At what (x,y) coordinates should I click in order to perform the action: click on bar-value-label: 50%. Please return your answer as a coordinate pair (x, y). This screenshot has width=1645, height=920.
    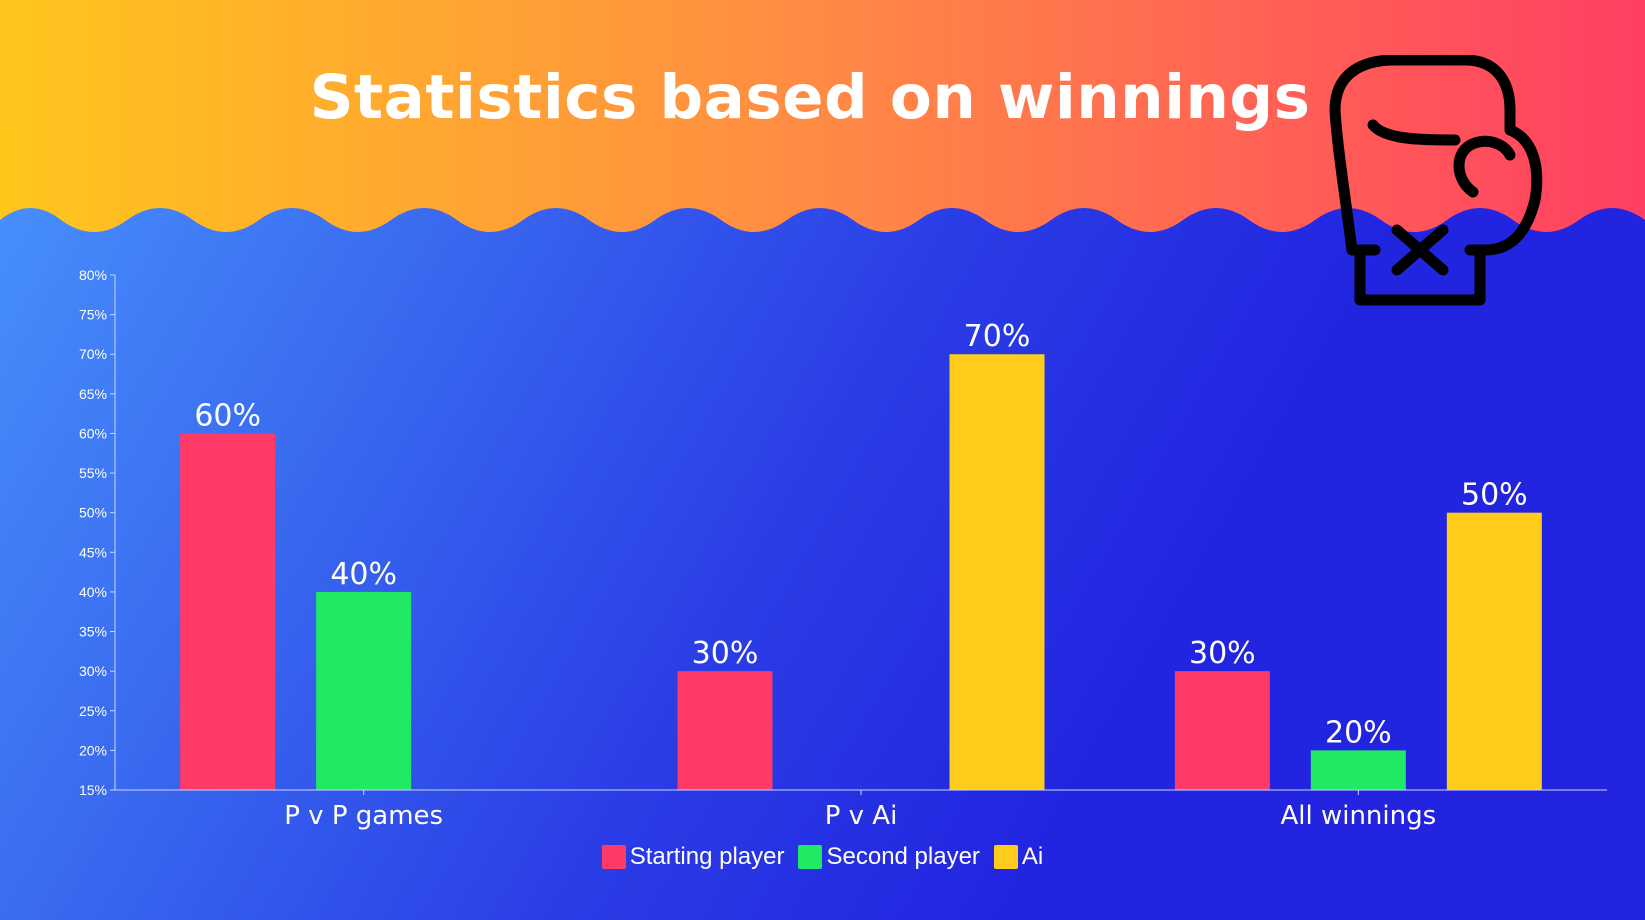
    Looking at the image, I should click on (1494, 495).